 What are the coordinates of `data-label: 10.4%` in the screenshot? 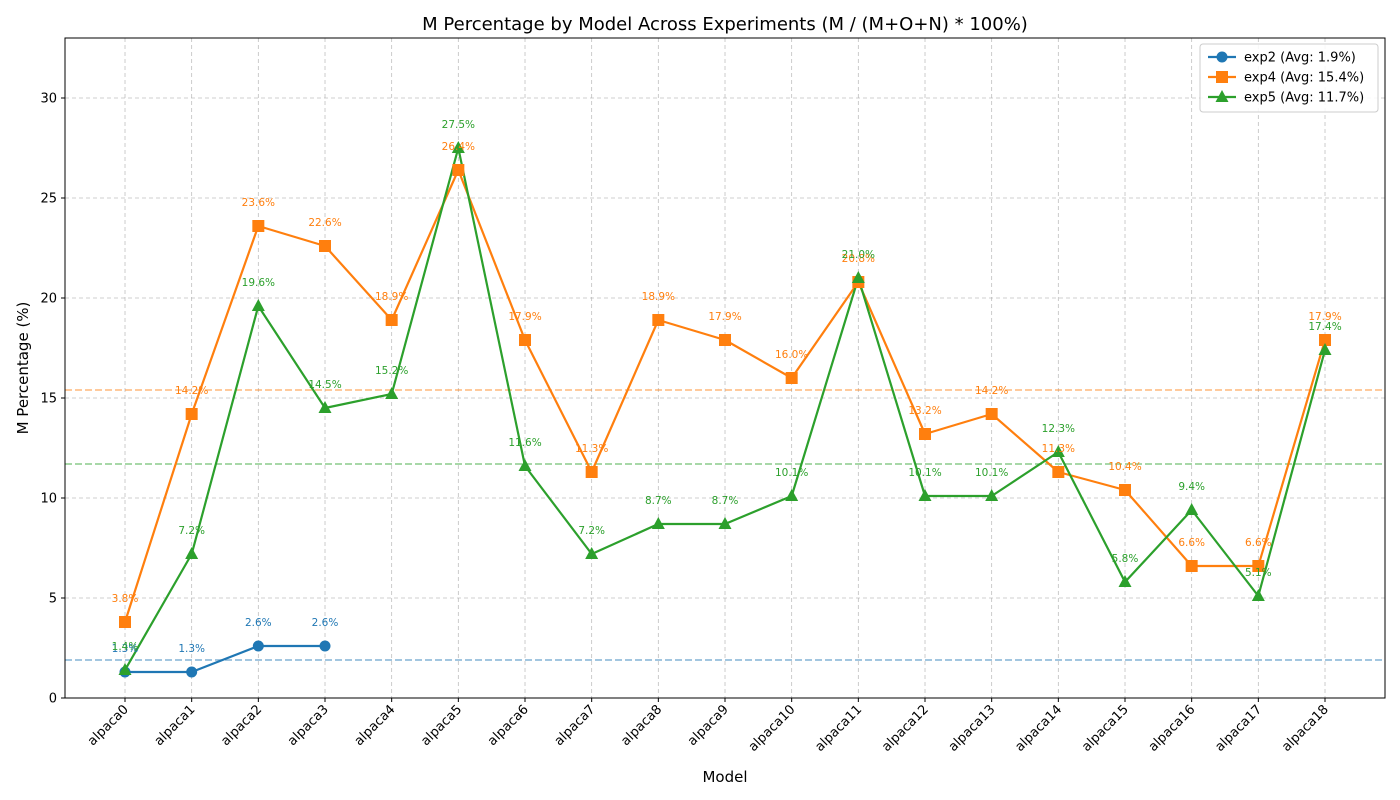 It's located at (1124, 467).